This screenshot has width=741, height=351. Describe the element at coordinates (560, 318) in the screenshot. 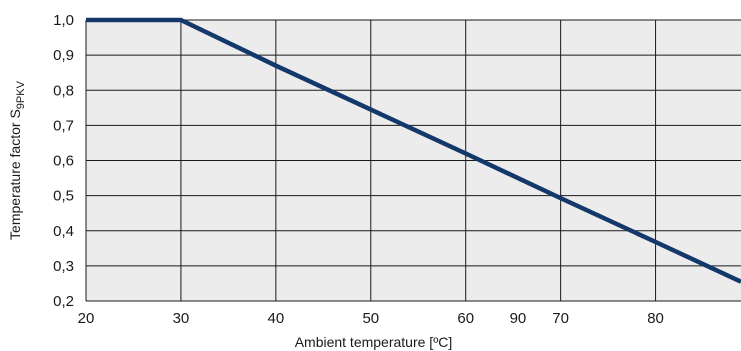

I see `x-tick-label: 70` at that location.